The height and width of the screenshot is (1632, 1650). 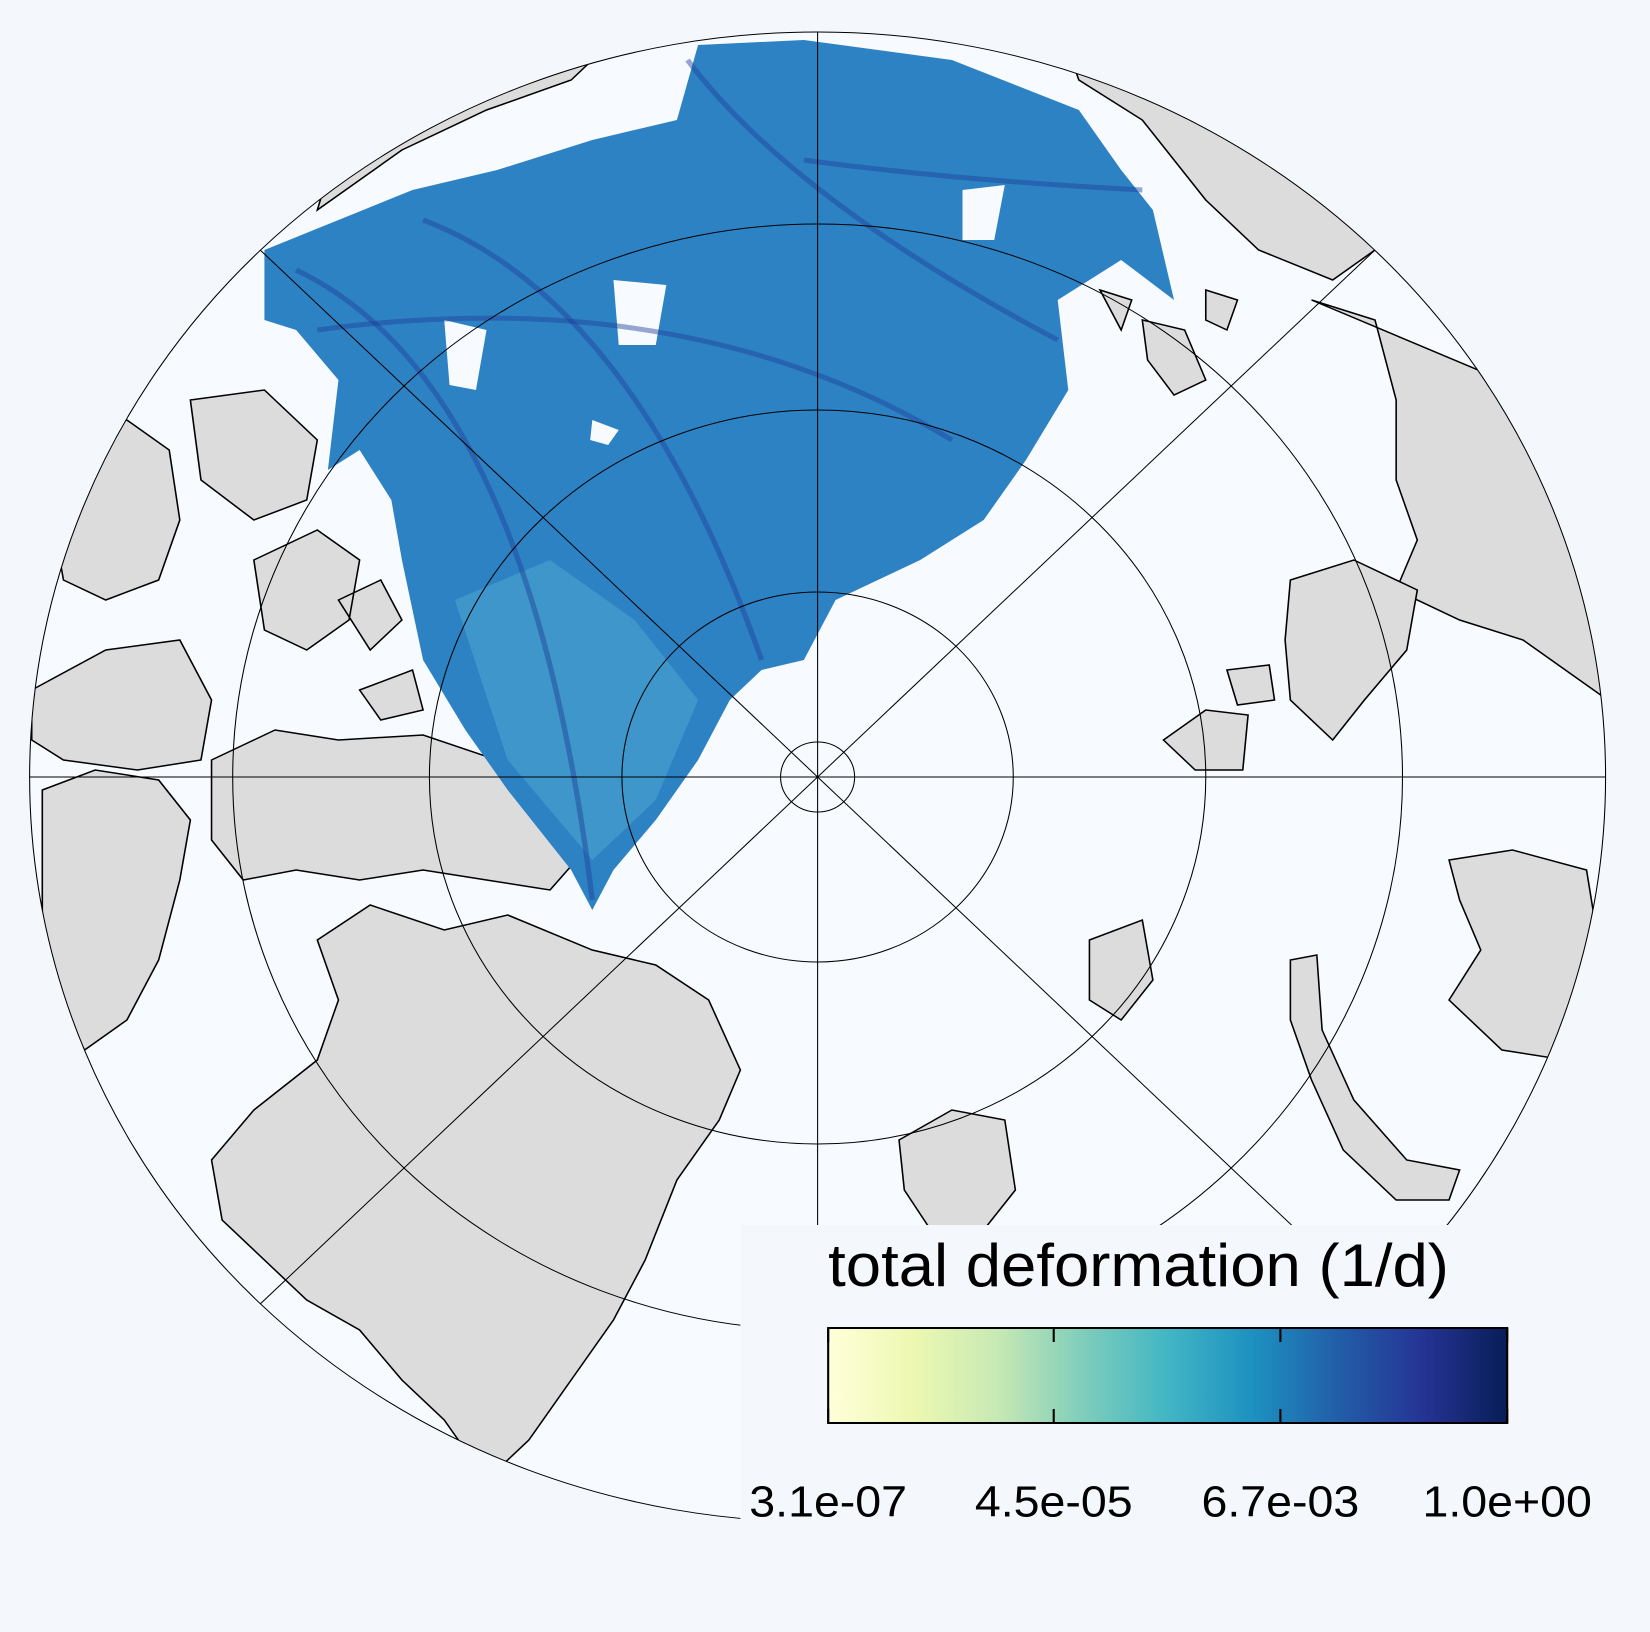 I want to click on svalbard, so click(x=957, y=1170).